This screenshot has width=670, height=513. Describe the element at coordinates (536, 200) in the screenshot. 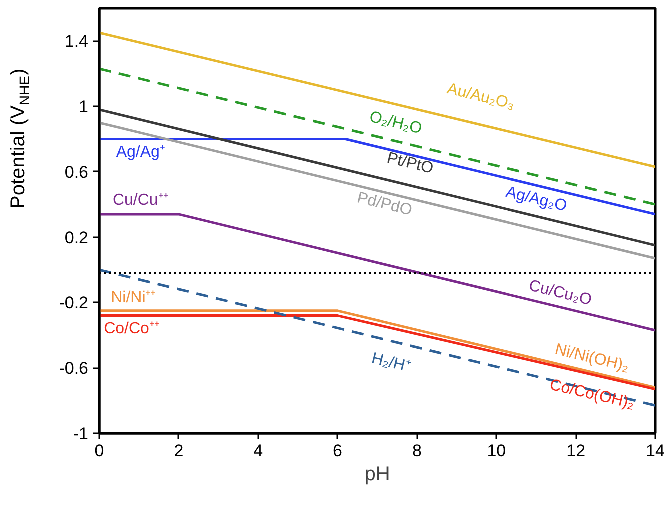

I see `annotation: Ag/Ag₂O` at that location.